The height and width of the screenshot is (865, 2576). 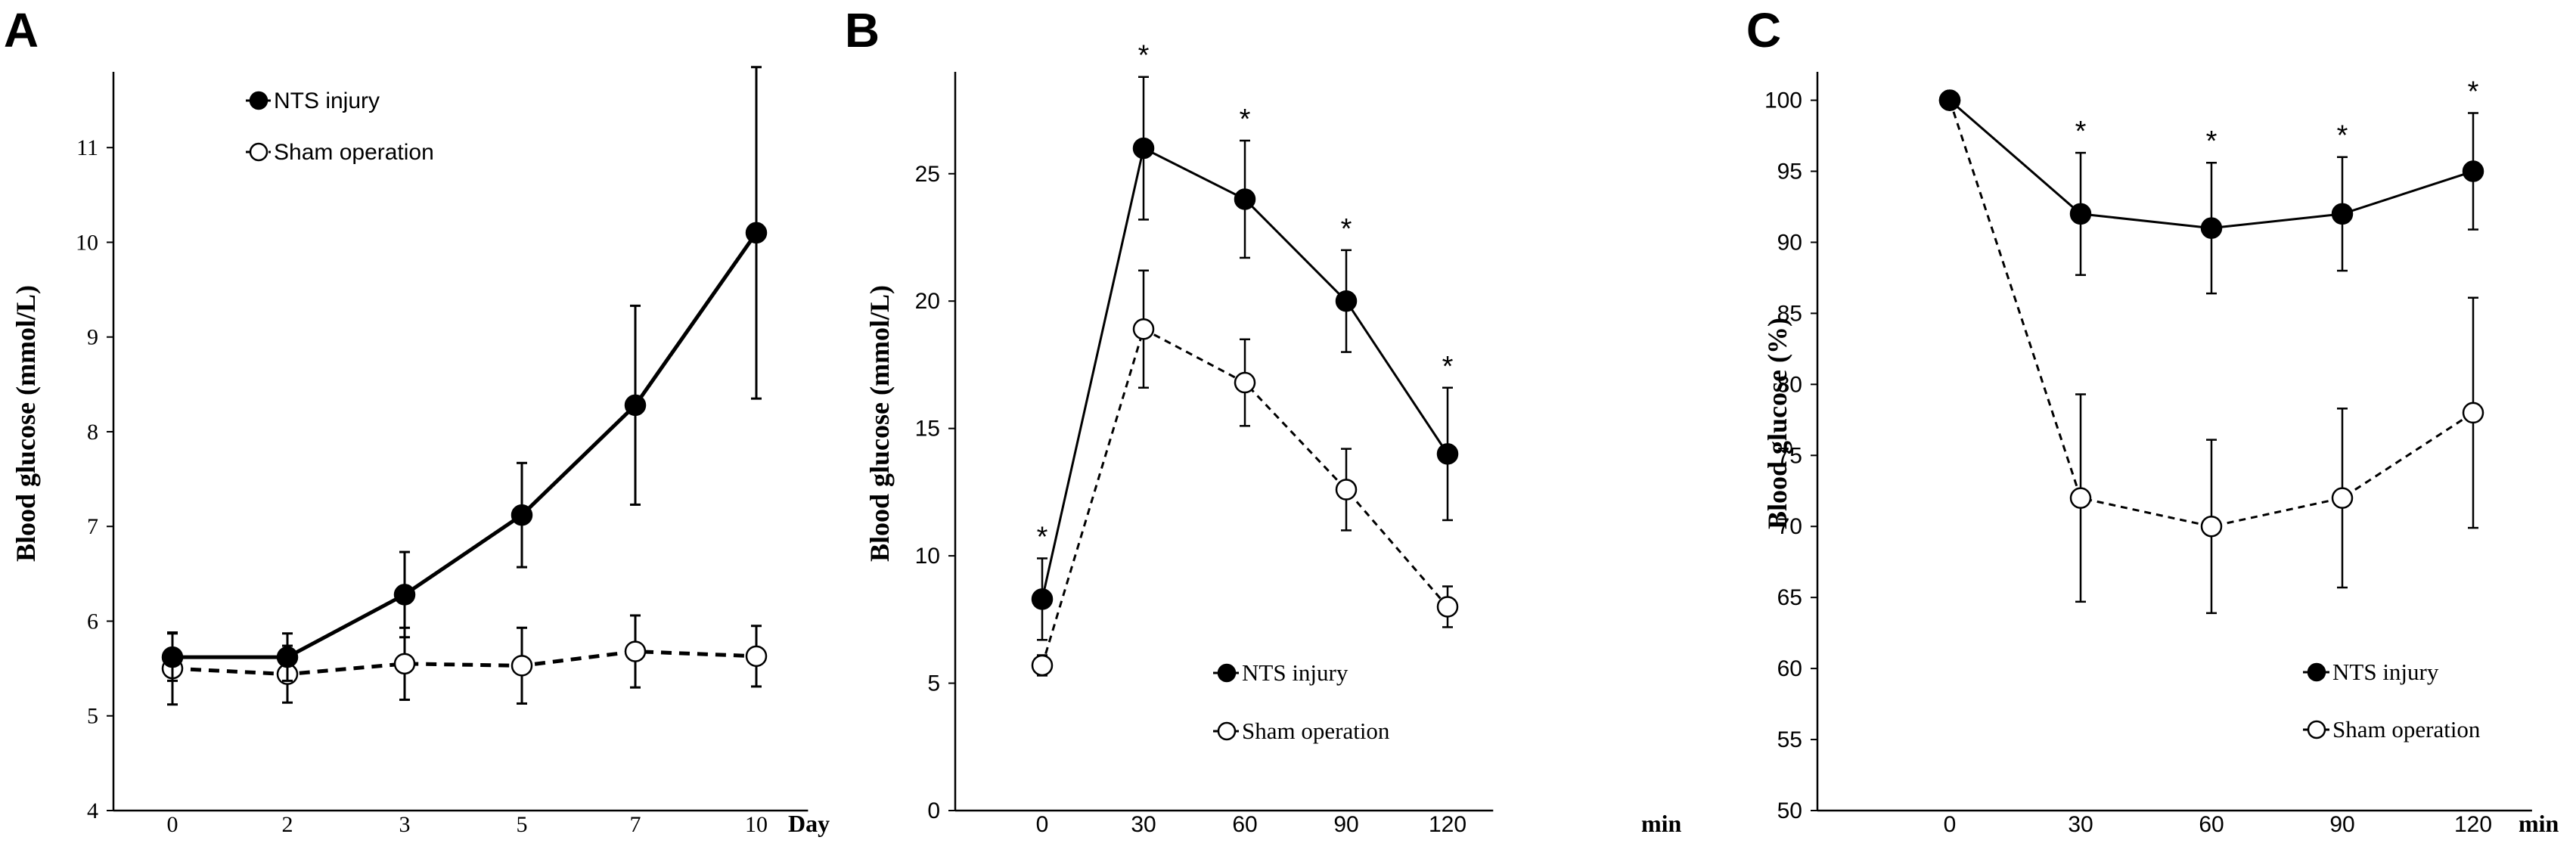 What do you see at coordinates (927, 174) in the screenshot?
I see `y-tick-label: 25` at bounding box center [927, 174].